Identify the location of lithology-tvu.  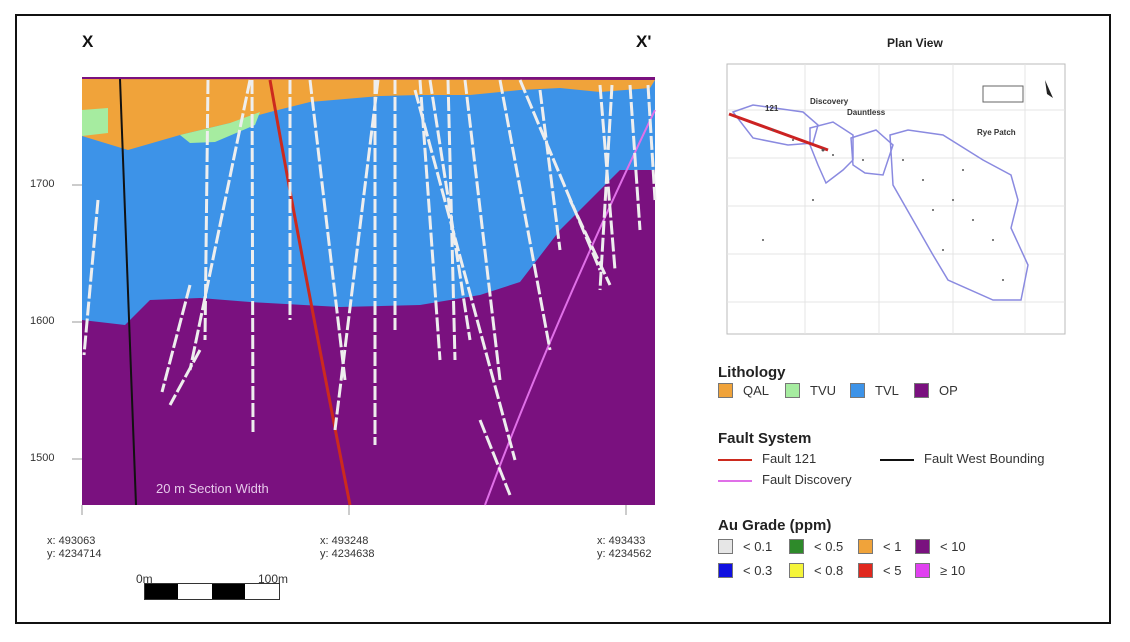
(171, 125).